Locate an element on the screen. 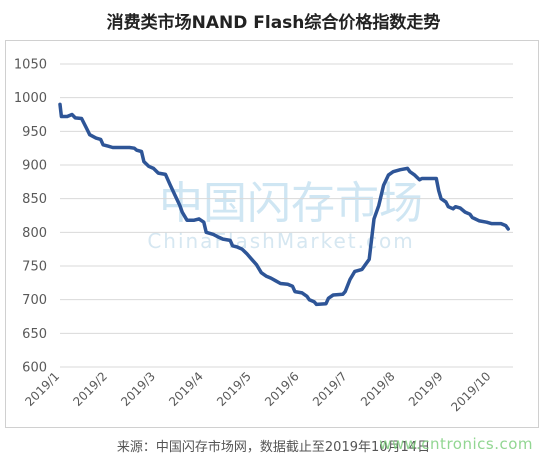 The width and height of the screenshot is (547, 461). y-tick-label: 850 is located at coordinates (34, 199).